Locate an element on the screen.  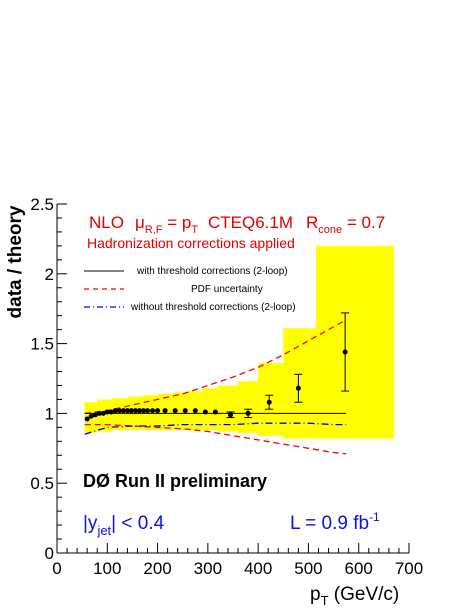
header-hadronization-line: Hadronization corrections applied is located at coordinates (191, 243).